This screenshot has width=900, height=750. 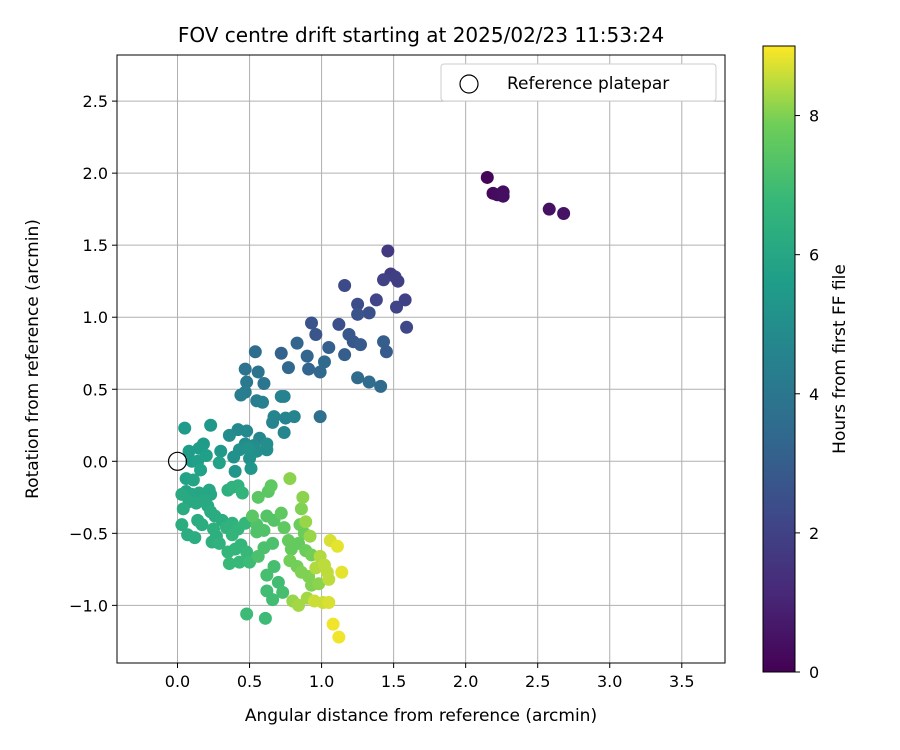 I want to click on y-tick-label: 1.0, so click(x=95, y=317).